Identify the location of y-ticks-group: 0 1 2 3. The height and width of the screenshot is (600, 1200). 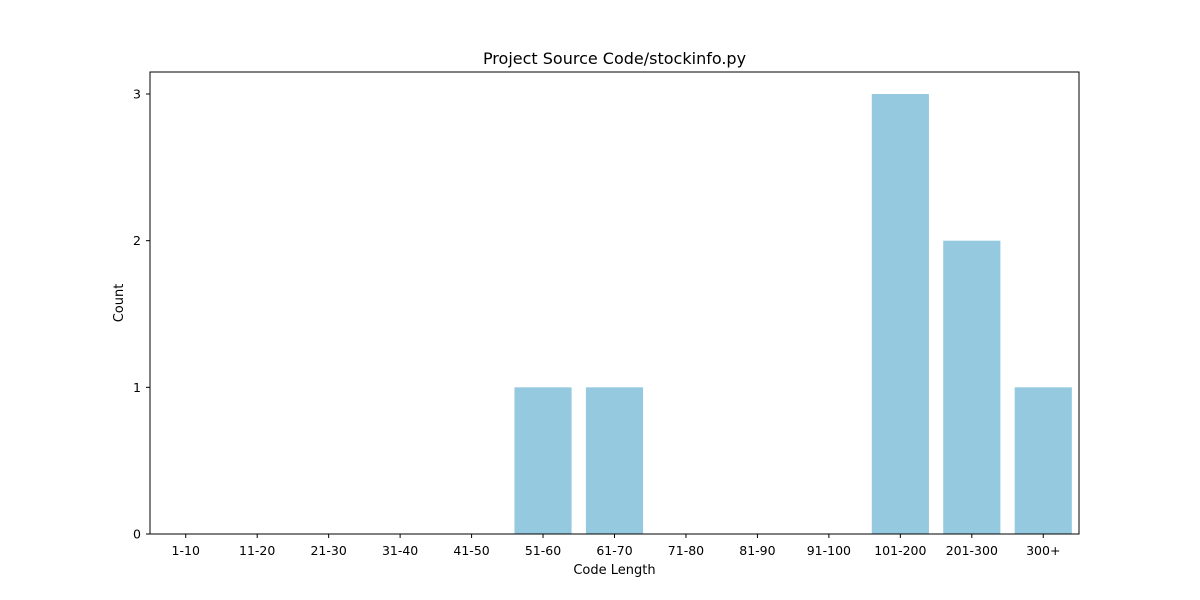
(141, 314).